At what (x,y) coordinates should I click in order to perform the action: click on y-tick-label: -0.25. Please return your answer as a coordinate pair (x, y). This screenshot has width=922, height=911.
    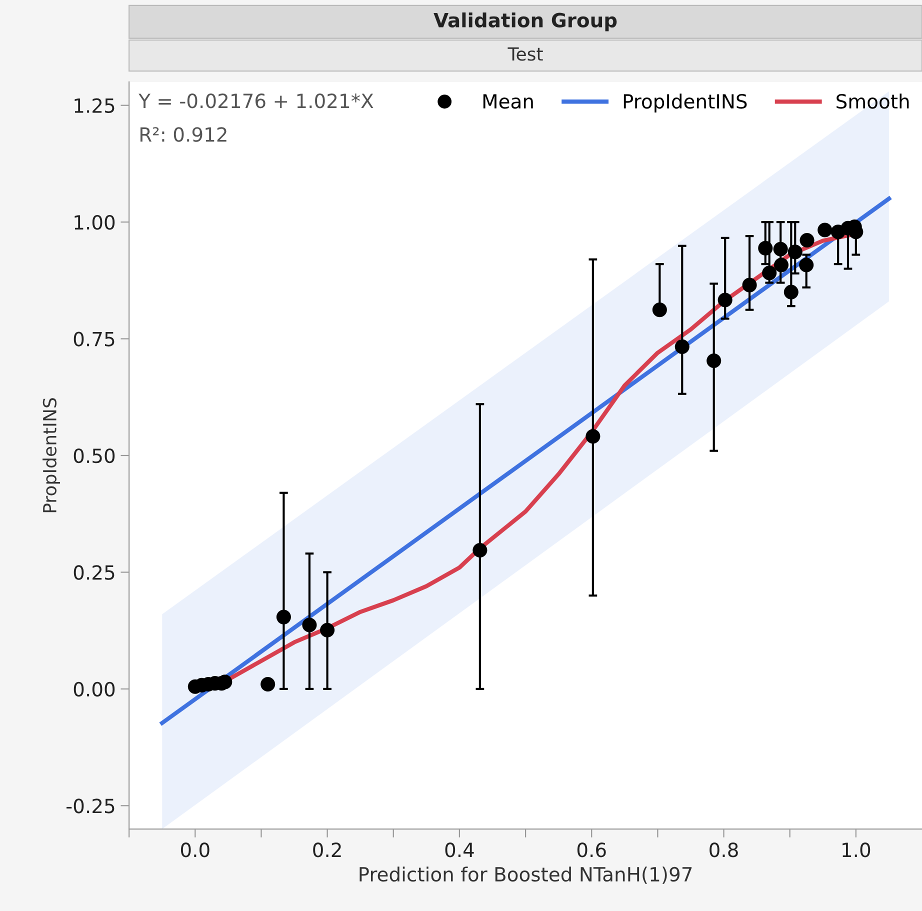
    Looking at the image, I should click on (90, 806).